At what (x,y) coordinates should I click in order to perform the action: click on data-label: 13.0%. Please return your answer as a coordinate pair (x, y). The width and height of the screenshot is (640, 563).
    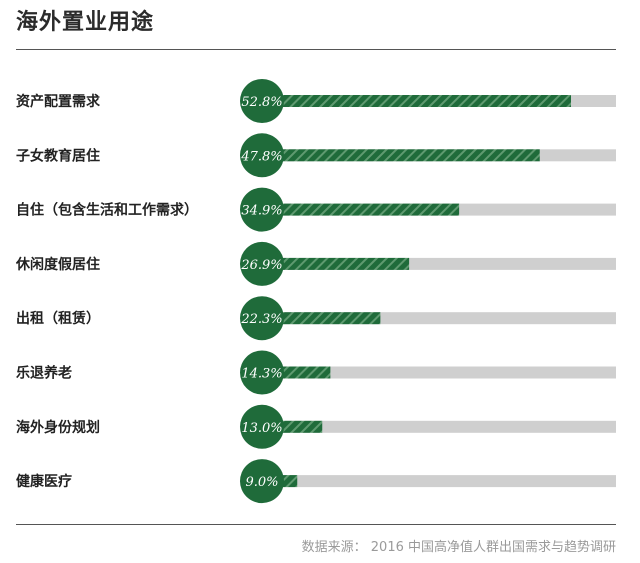
    Looking at the image, I should click on (261, 428).